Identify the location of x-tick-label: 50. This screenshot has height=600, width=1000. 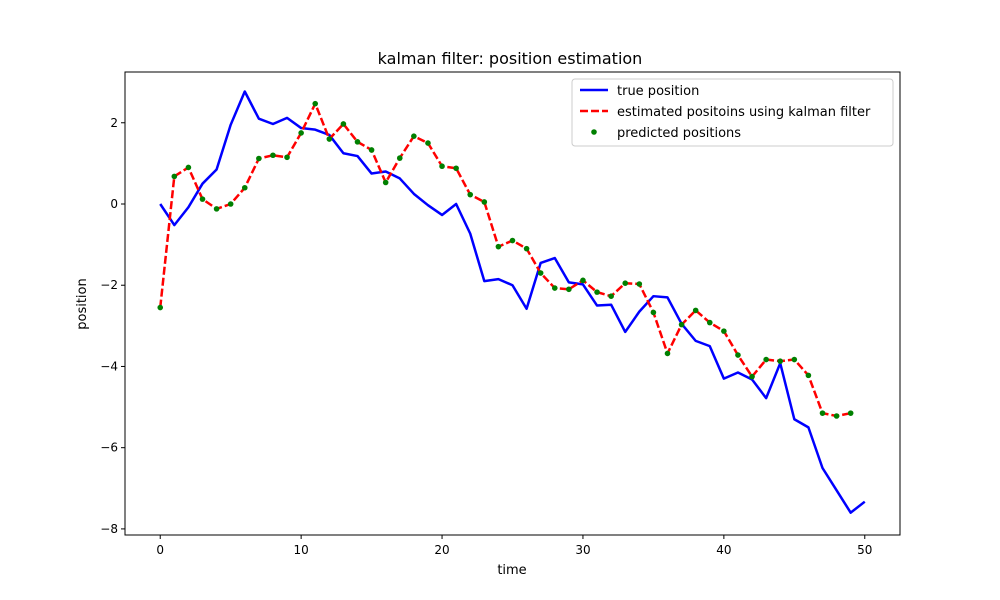
(864, 550).